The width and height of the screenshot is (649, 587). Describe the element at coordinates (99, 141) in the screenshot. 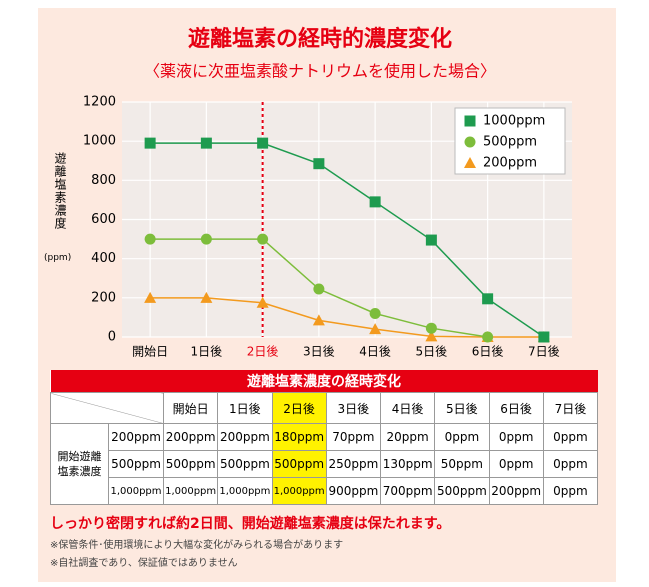

I see `y-tick-label: 1000` at that location.